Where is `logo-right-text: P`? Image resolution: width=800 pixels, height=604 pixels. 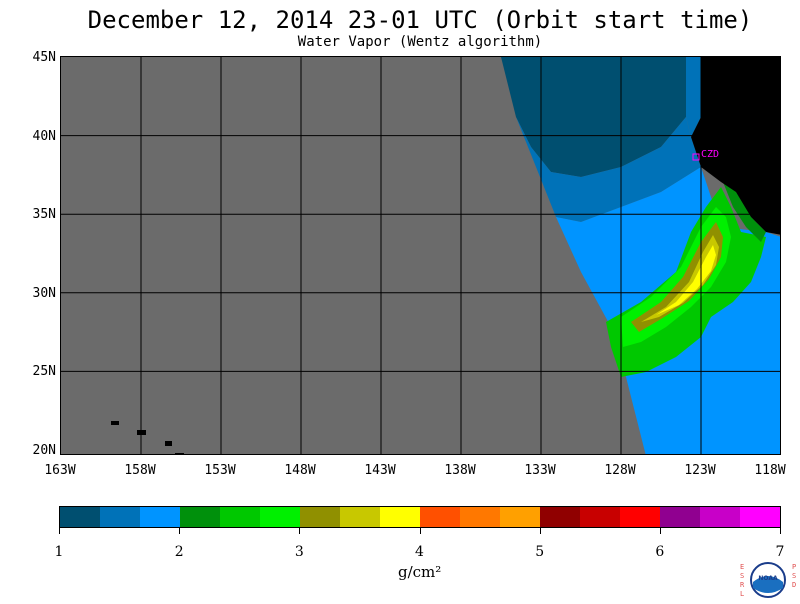
logo-right-text: P is located at coordinates (794, 567).